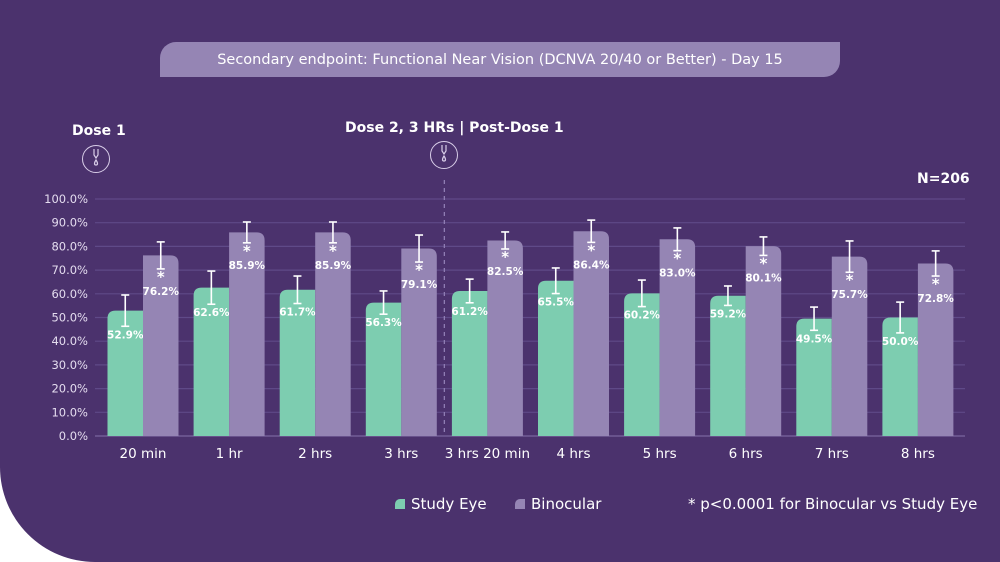 The image size is (1000, 562). What do you see at coordinates (454, 128) in the screenshot?
I see `dose2-label: Dose 2, 3 HRs | Post-Dose 1` at bounding box center [454, 128].